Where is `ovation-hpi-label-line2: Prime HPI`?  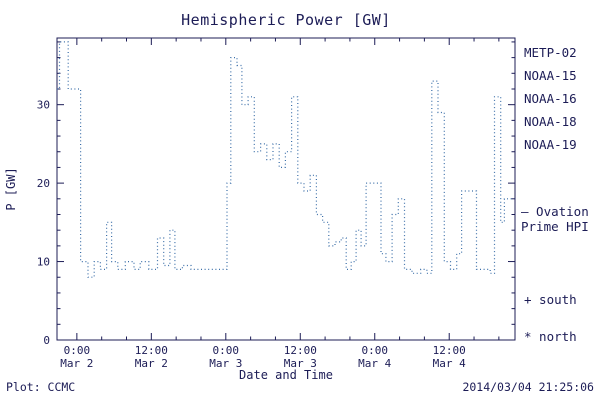 ovation-hpi-label-line2: Prime HPI is located at coordinates (555, 226).